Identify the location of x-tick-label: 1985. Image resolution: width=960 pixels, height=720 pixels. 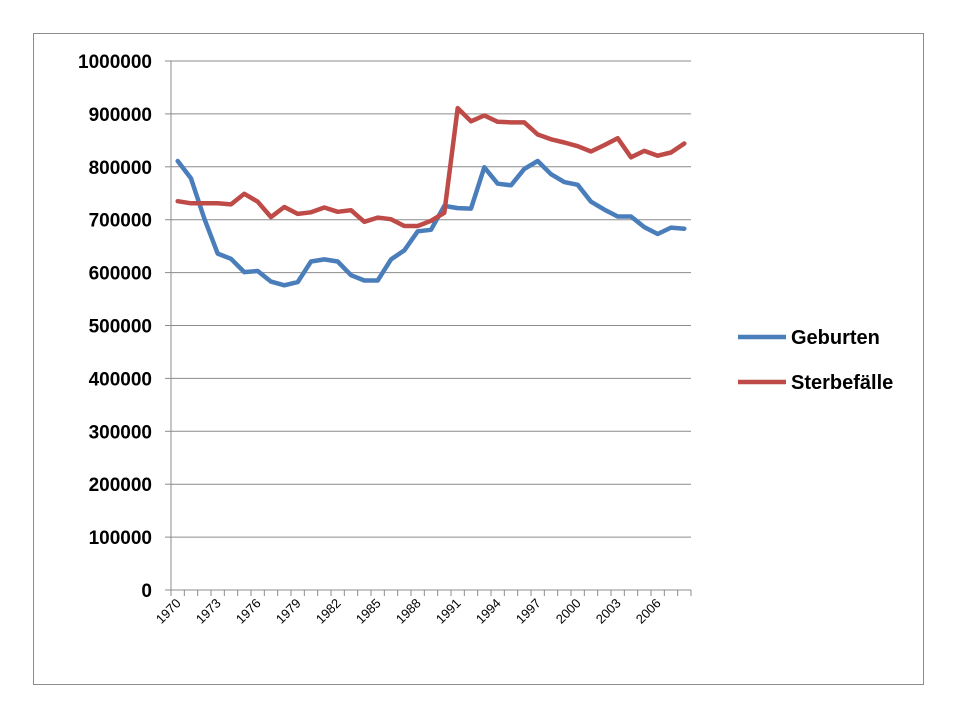
(368, 611).